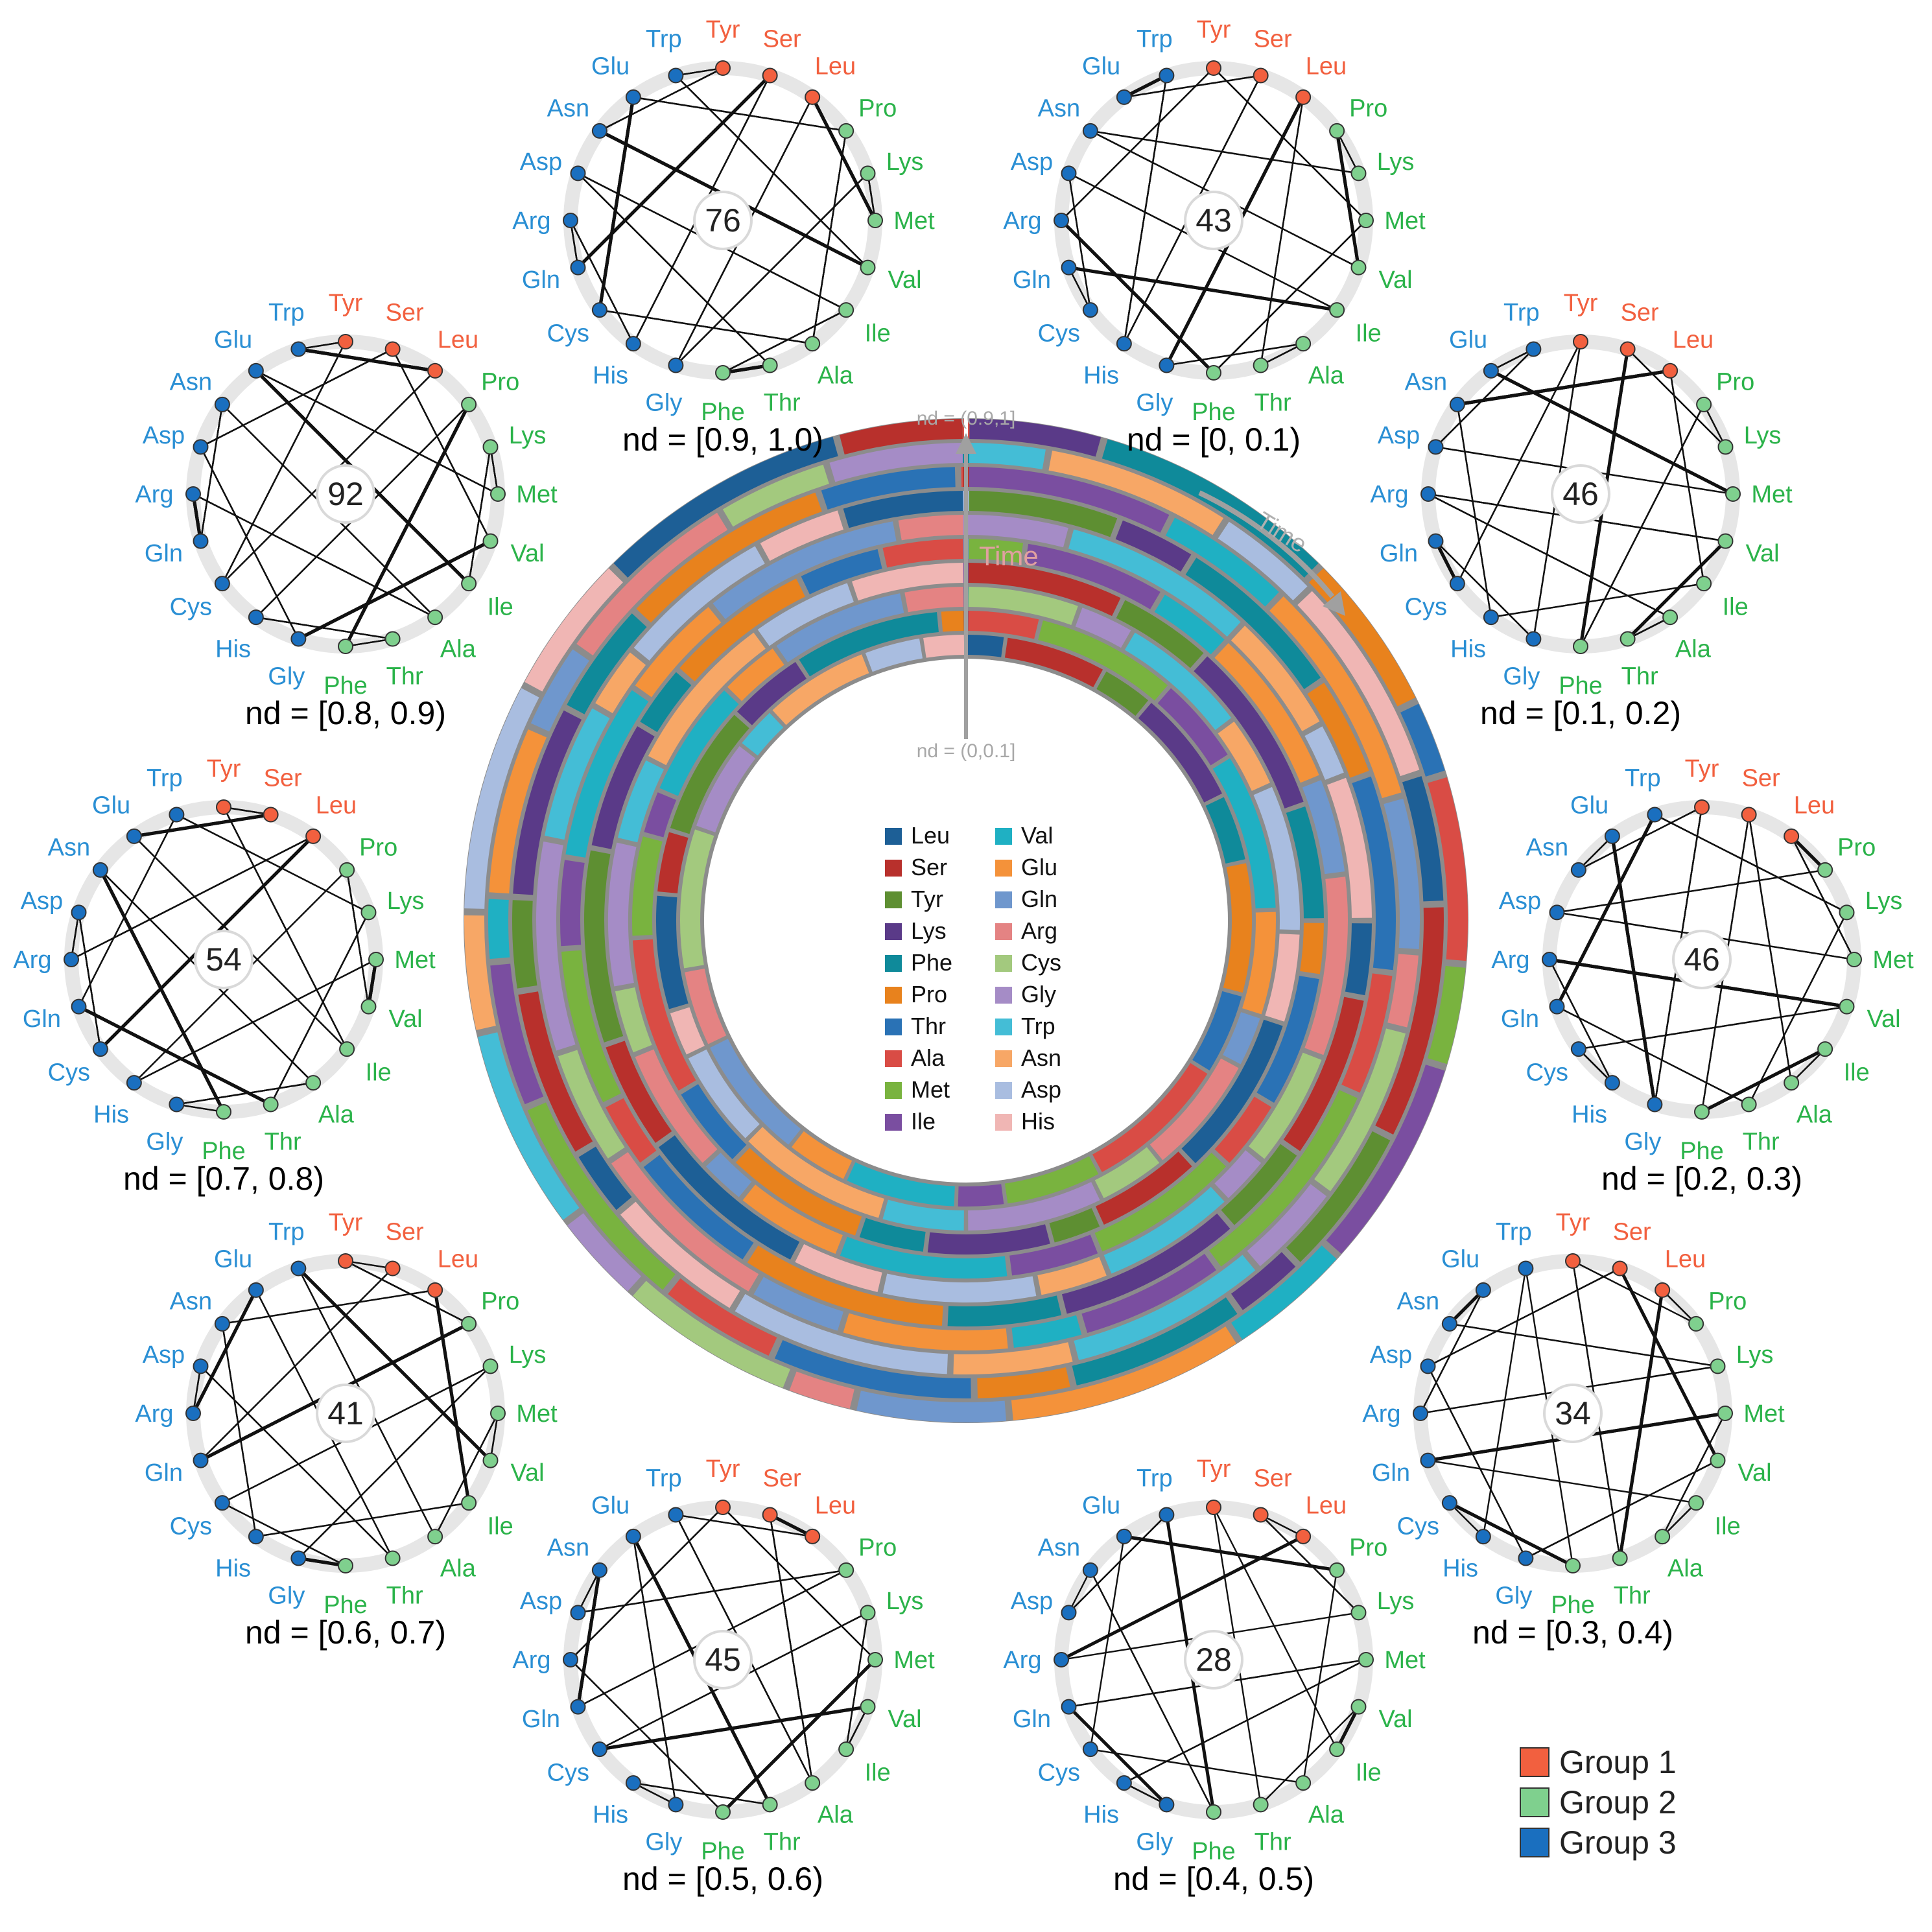 Image resolution: width=1932 pixels, height=1932 pixels. What do you see at coordinates (458, 340) in the screenshot?
I see `node-label: Leu` at bounding box center [458, 340].